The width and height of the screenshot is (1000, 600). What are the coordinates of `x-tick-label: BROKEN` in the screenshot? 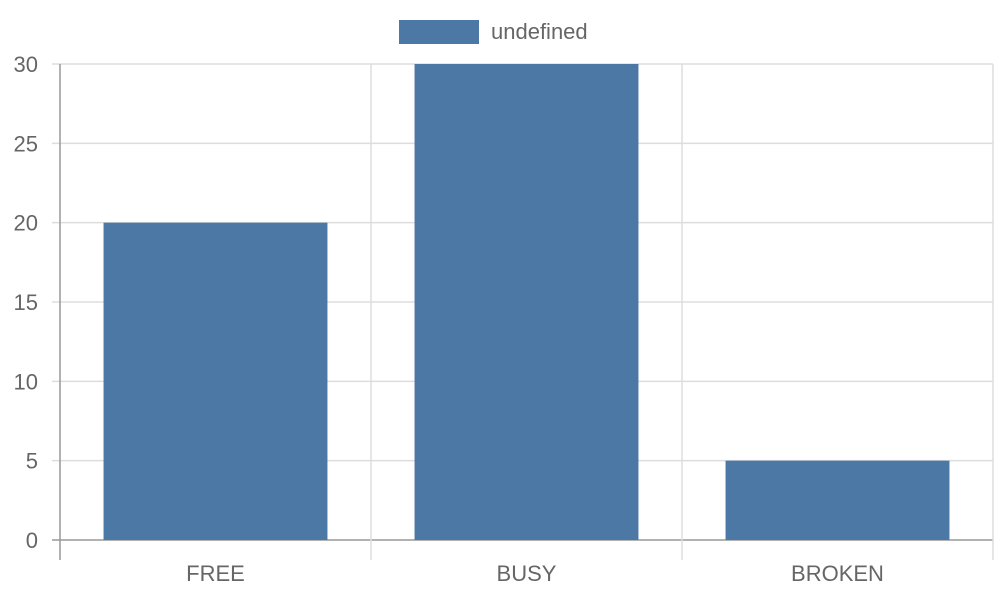 It's located at (837, 573).